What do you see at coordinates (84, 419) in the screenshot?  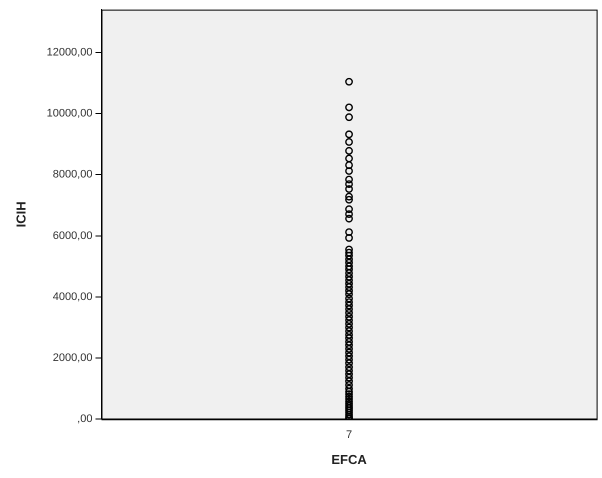 I see `y-tick-label: ,00` at bounding box center [84, 419].